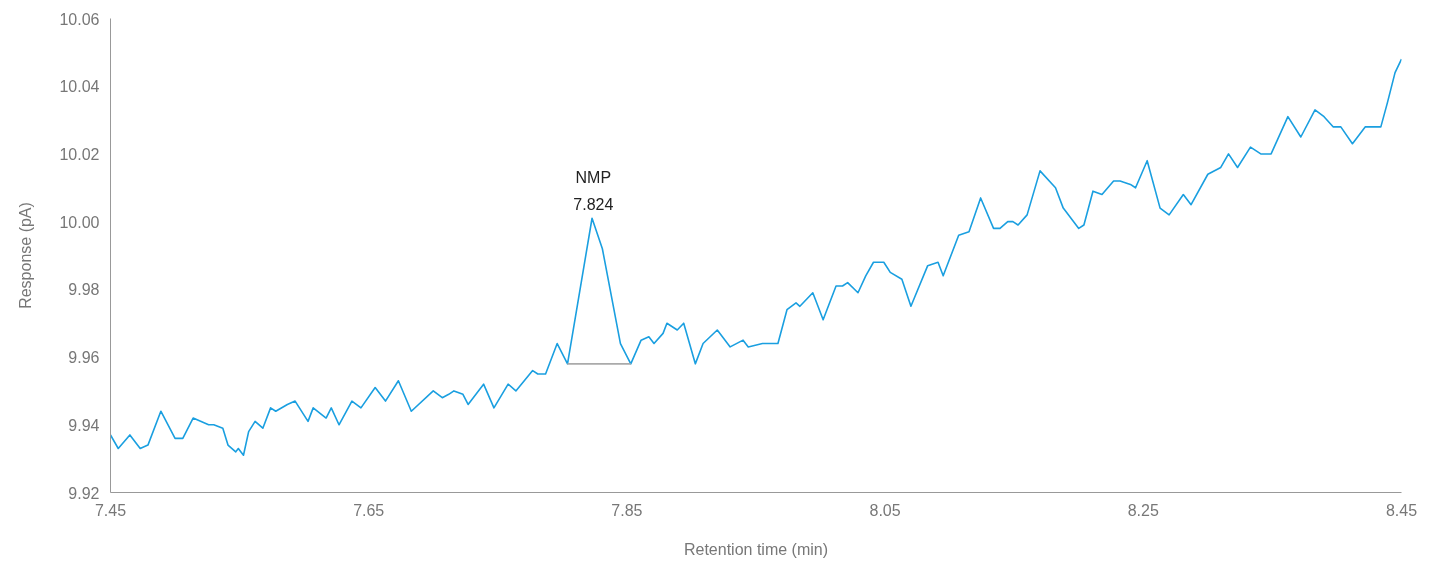 This screenshot has width=1440, height=569. What do you see at coordinates (885, 510) in the screenshot?
I see `x-tick-label: 8.05` at bounding box center [885, 510].